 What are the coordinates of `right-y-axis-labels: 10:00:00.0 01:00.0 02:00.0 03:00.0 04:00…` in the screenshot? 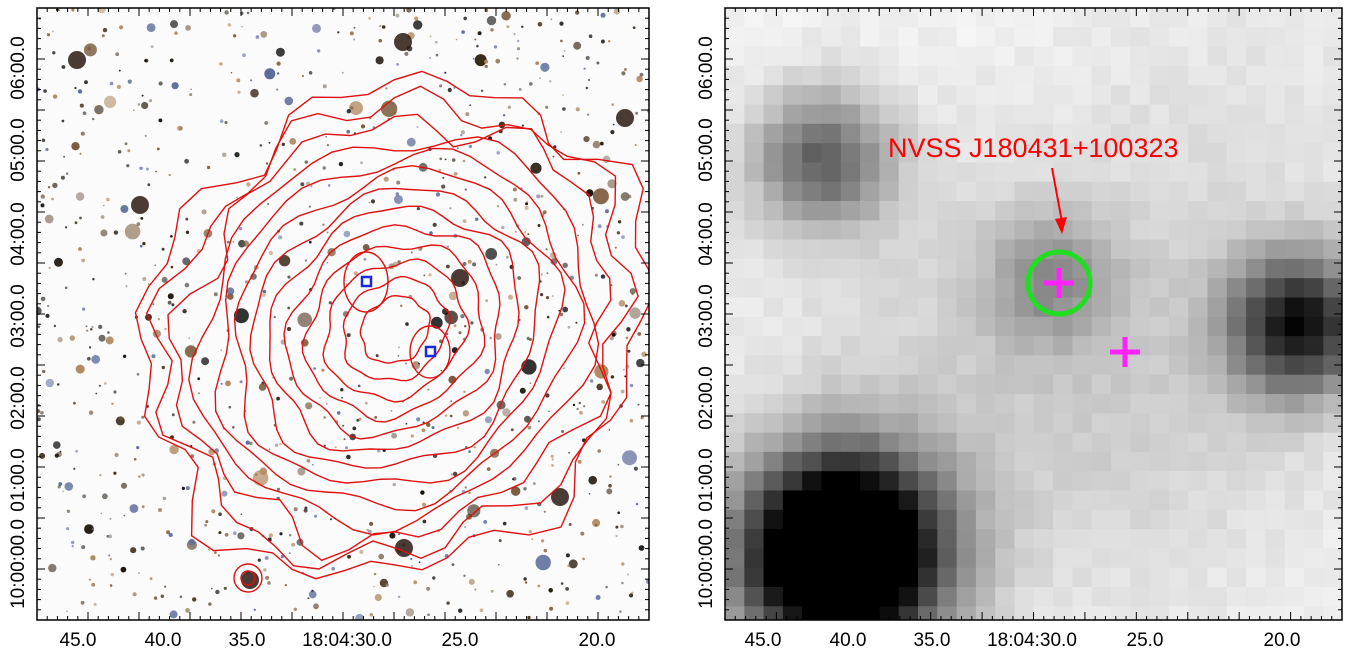 It's located at (706, 322).